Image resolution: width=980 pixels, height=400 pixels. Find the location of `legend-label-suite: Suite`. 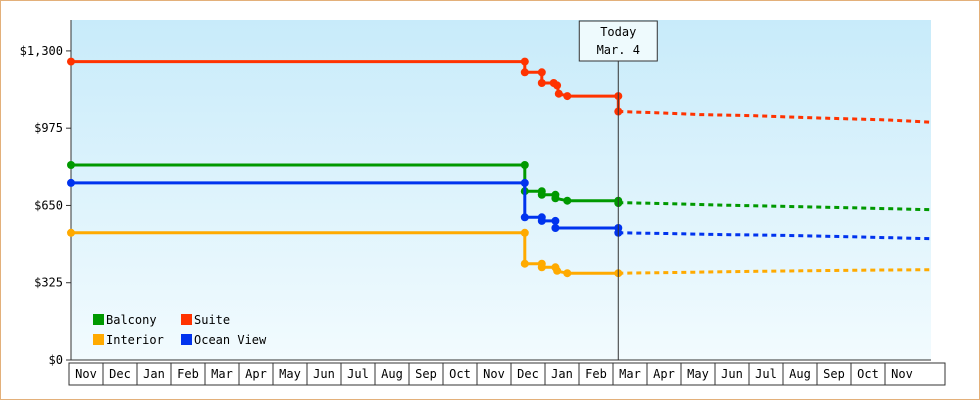

legend-label-suite: Suite is located at coordinates (212, 320).